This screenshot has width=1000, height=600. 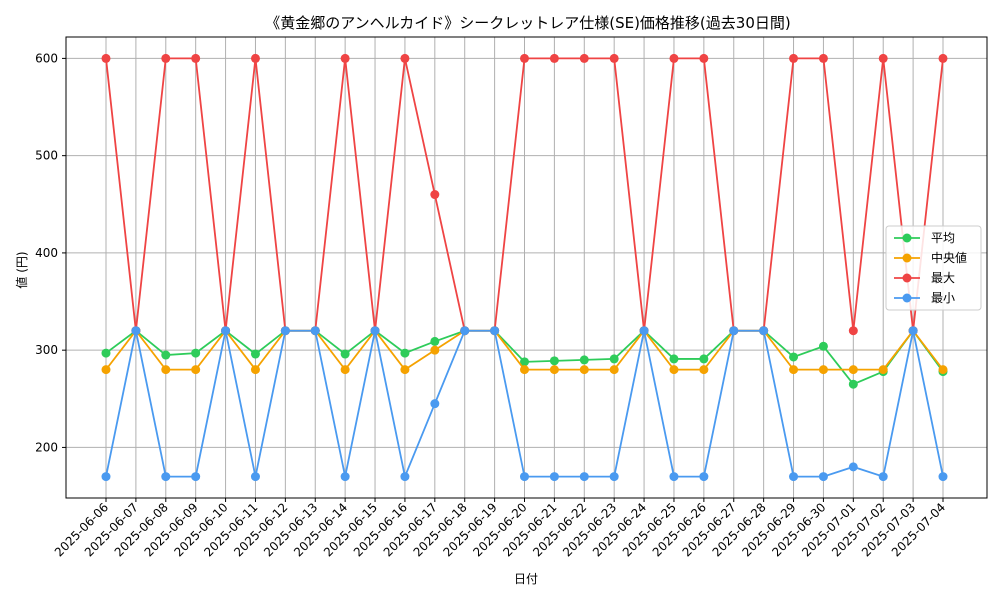 What do you see at coordinates (21, 269) in the screenshot?
I see `y-axis-label: 値 (円)` at bounding box center [21, 269].